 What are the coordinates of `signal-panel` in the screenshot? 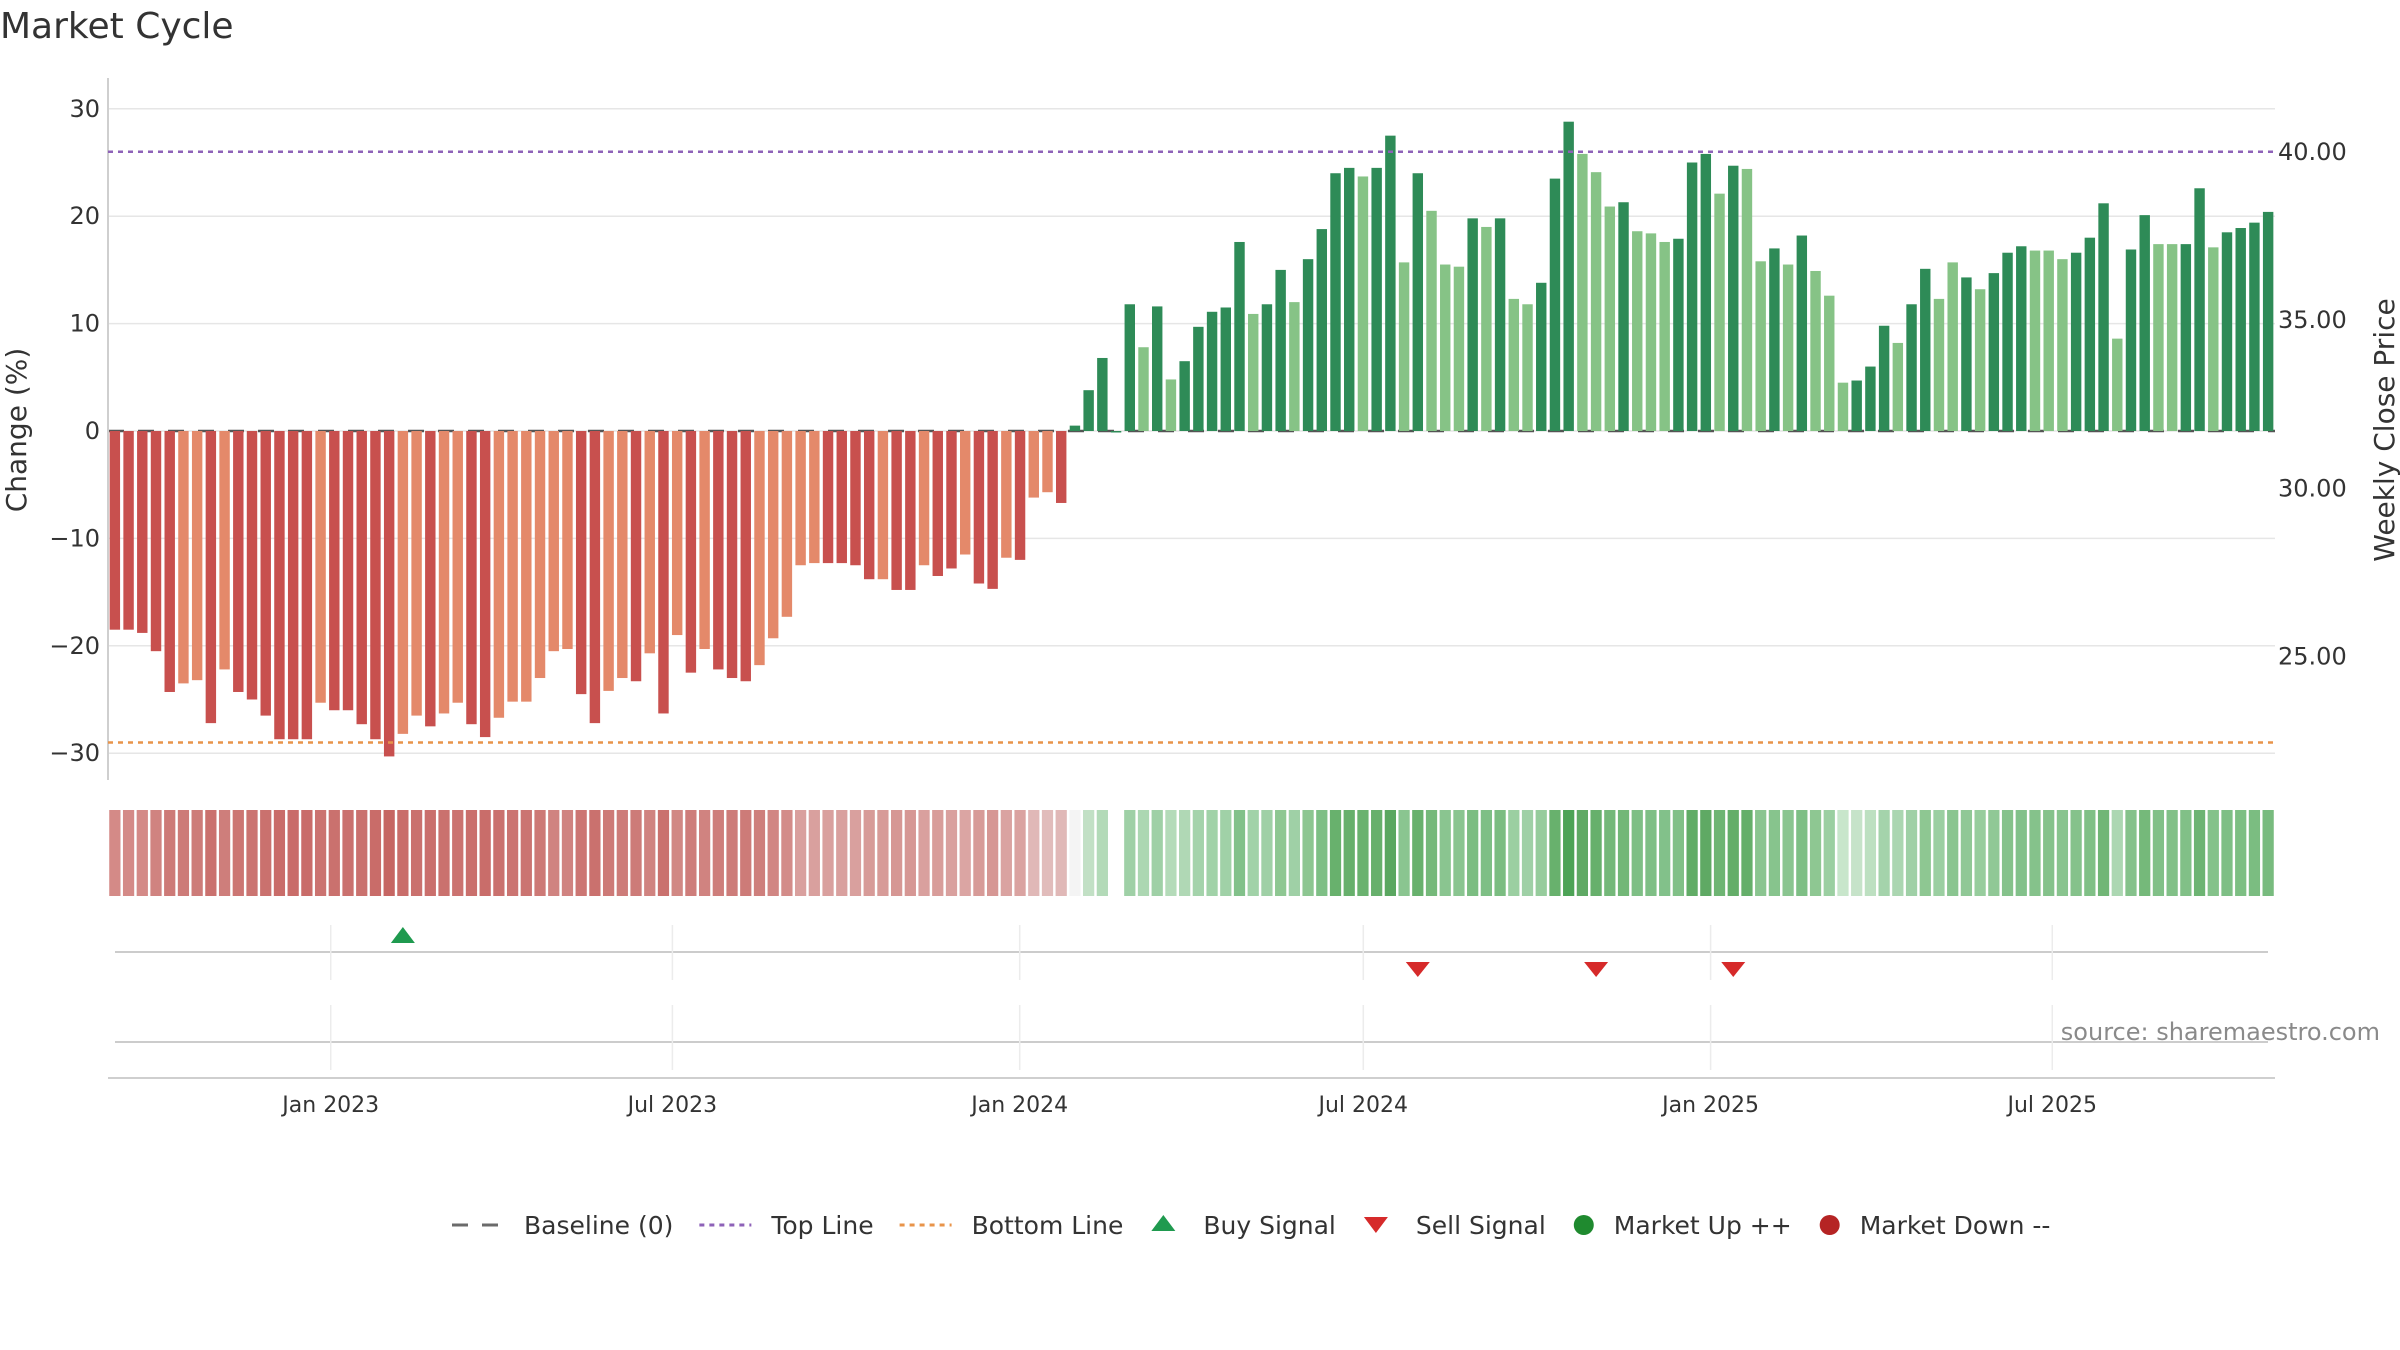 It's located at (1191, 997).